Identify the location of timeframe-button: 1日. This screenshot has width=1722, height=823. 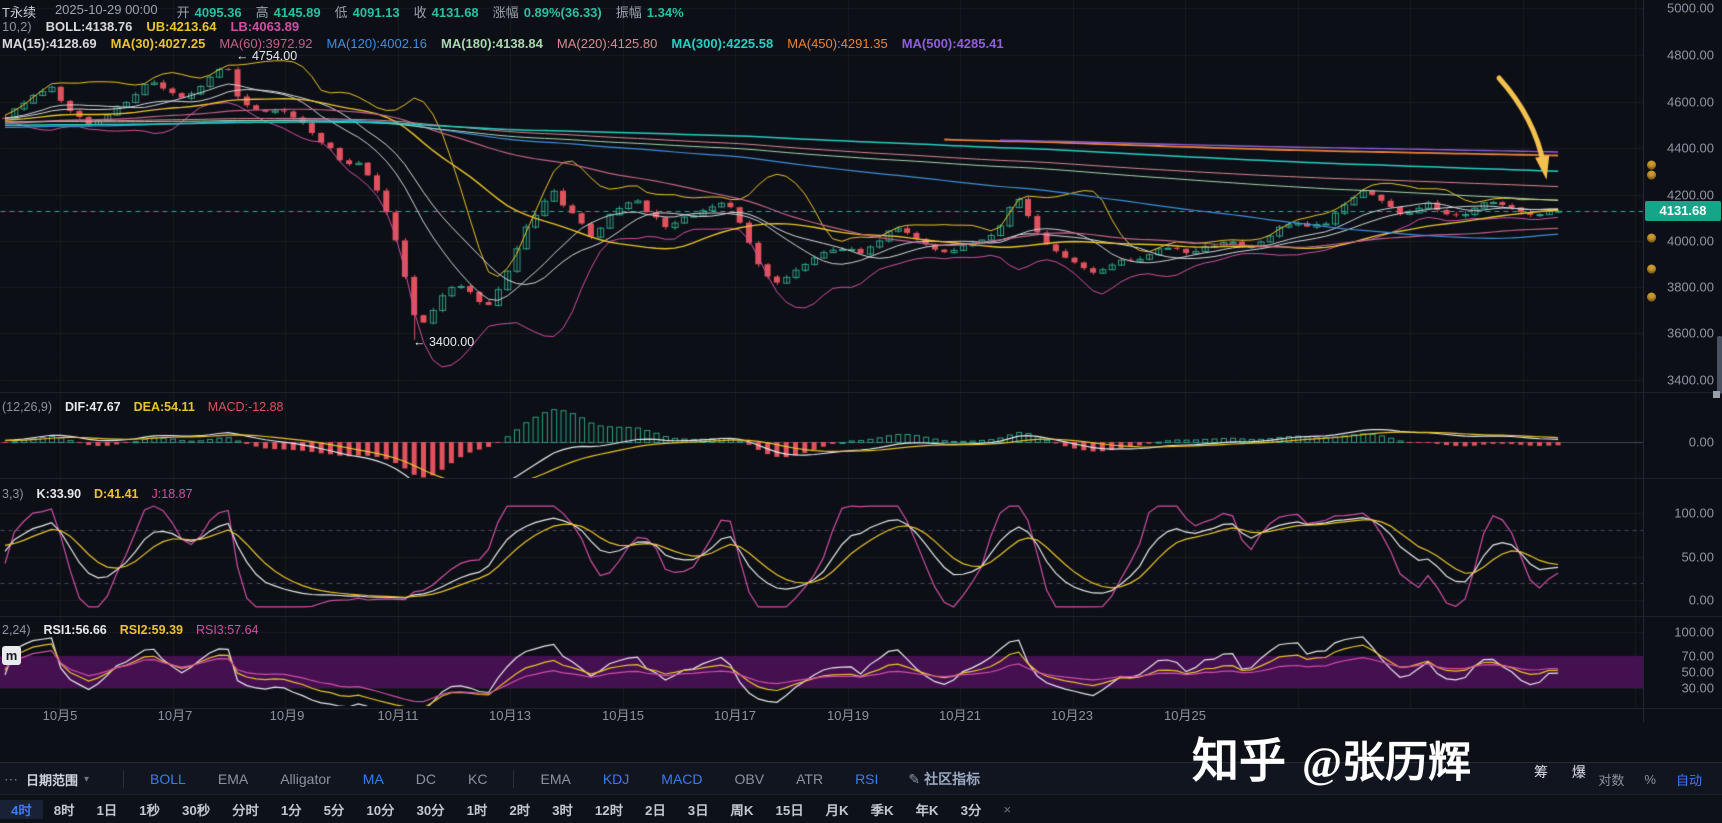
(107, 809).